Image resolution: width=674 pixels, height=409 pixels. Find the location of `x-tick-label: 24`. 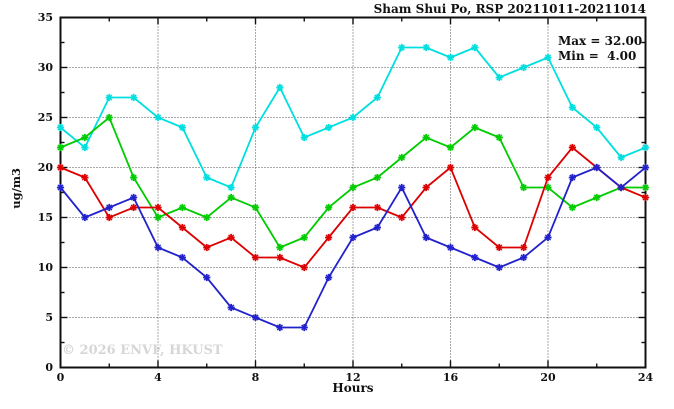

x-tick-label: 24 is located at coordinates (645, 377).